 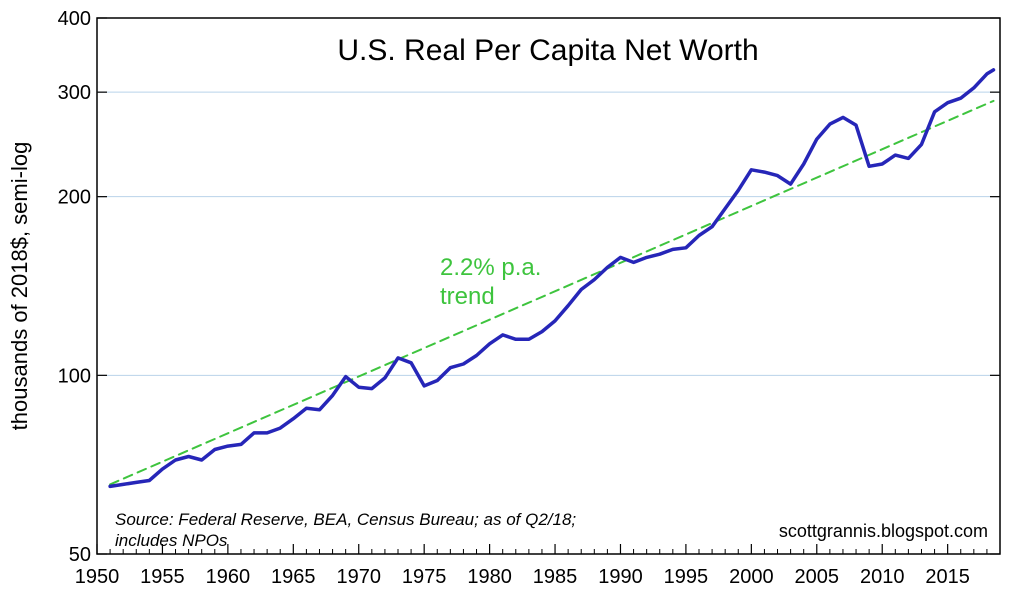 What do you see at coordinates (947, 577) in the screenshot?
I see `x-tick-label: 2015` at bounding box center [947, 577].